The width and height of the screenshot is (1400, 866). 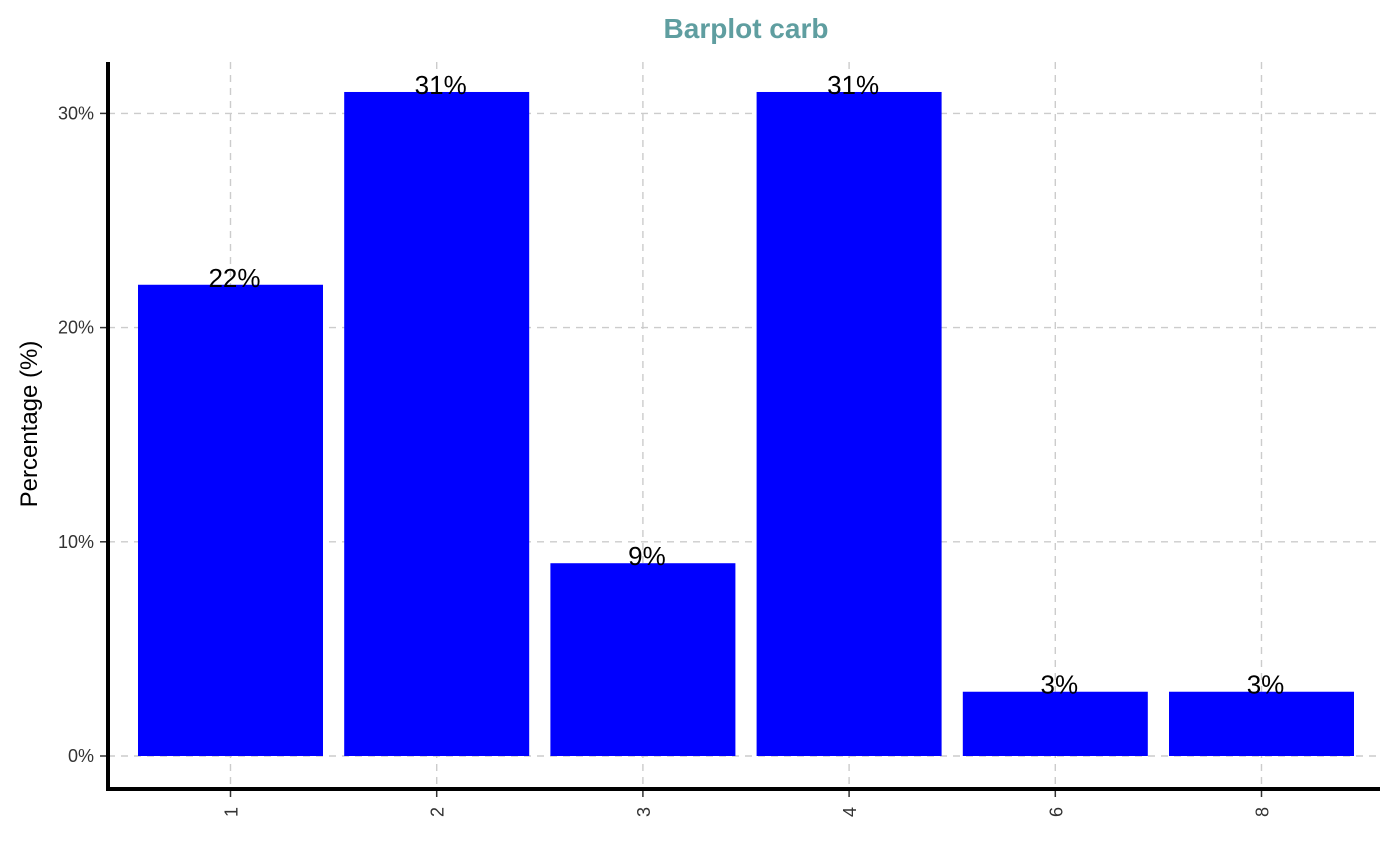 I want to click on x-axis-ticks: 1 2 3 4 6 8, so click(x=747, y=803).